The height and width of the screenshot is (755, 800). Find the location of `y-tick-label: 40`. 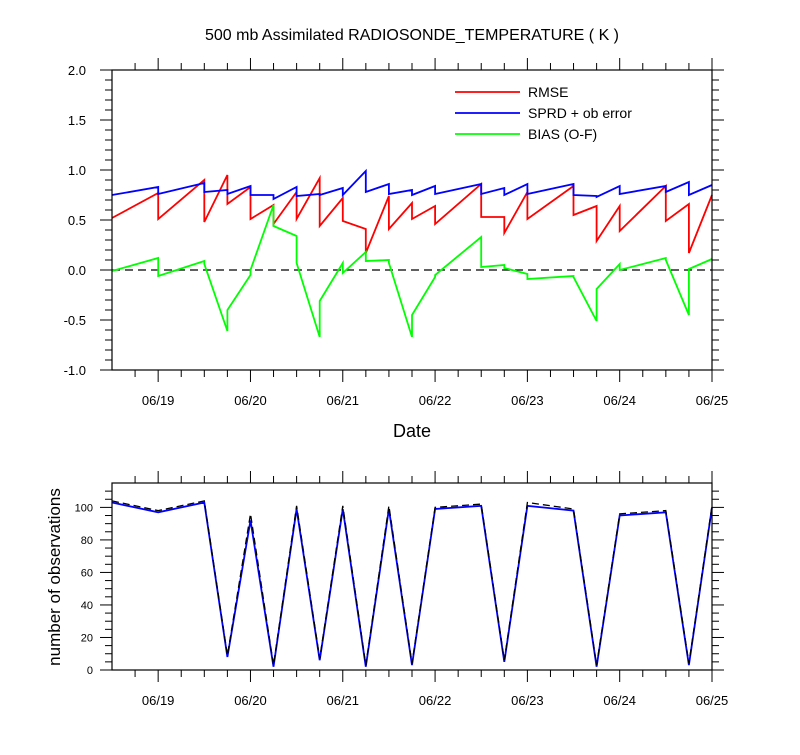

y-tick-label: 40 is located at coordinates (87, 606).